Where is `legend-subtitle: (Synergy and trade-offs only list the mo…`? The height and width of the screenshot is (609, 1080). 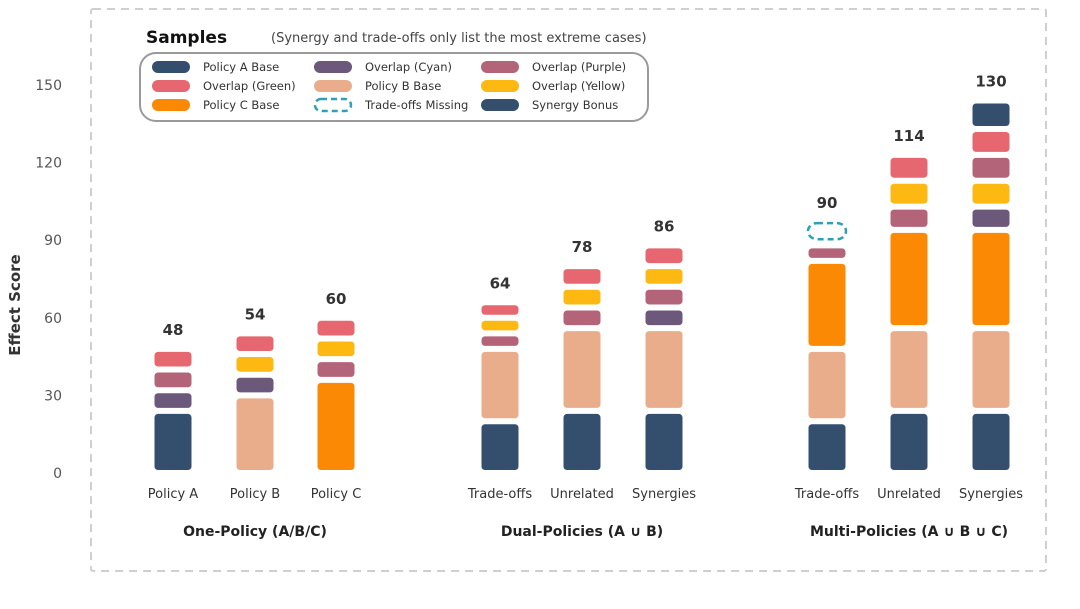 legend-subtitle: (Synergy and trade-offs only list the mo… is located at coordinates (459, 38).